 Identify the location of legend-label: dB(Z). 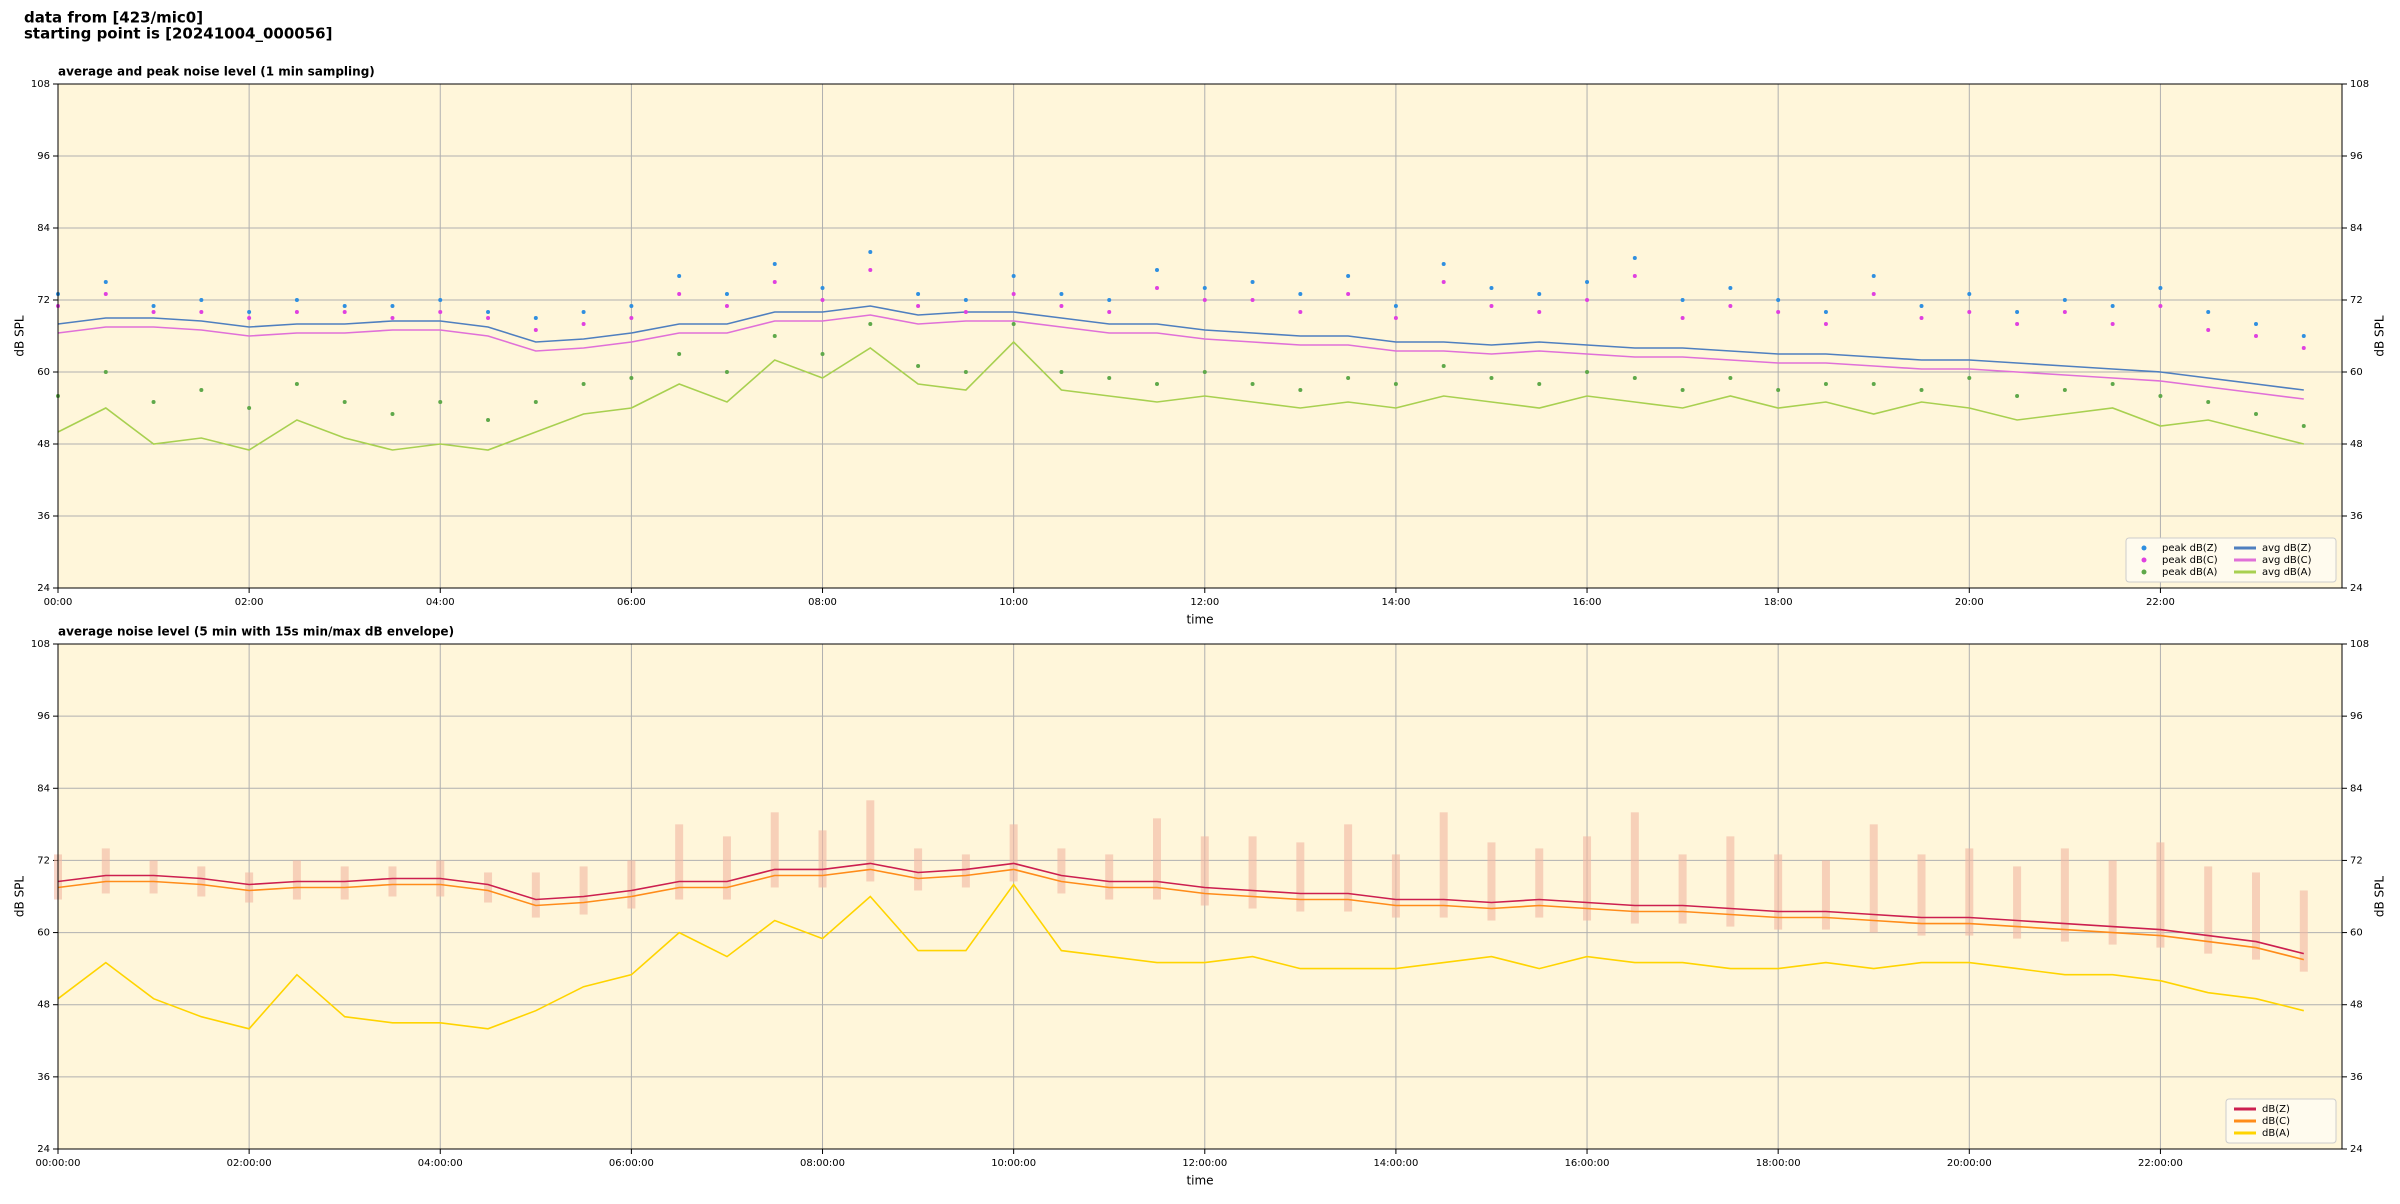
(2276, 1109).